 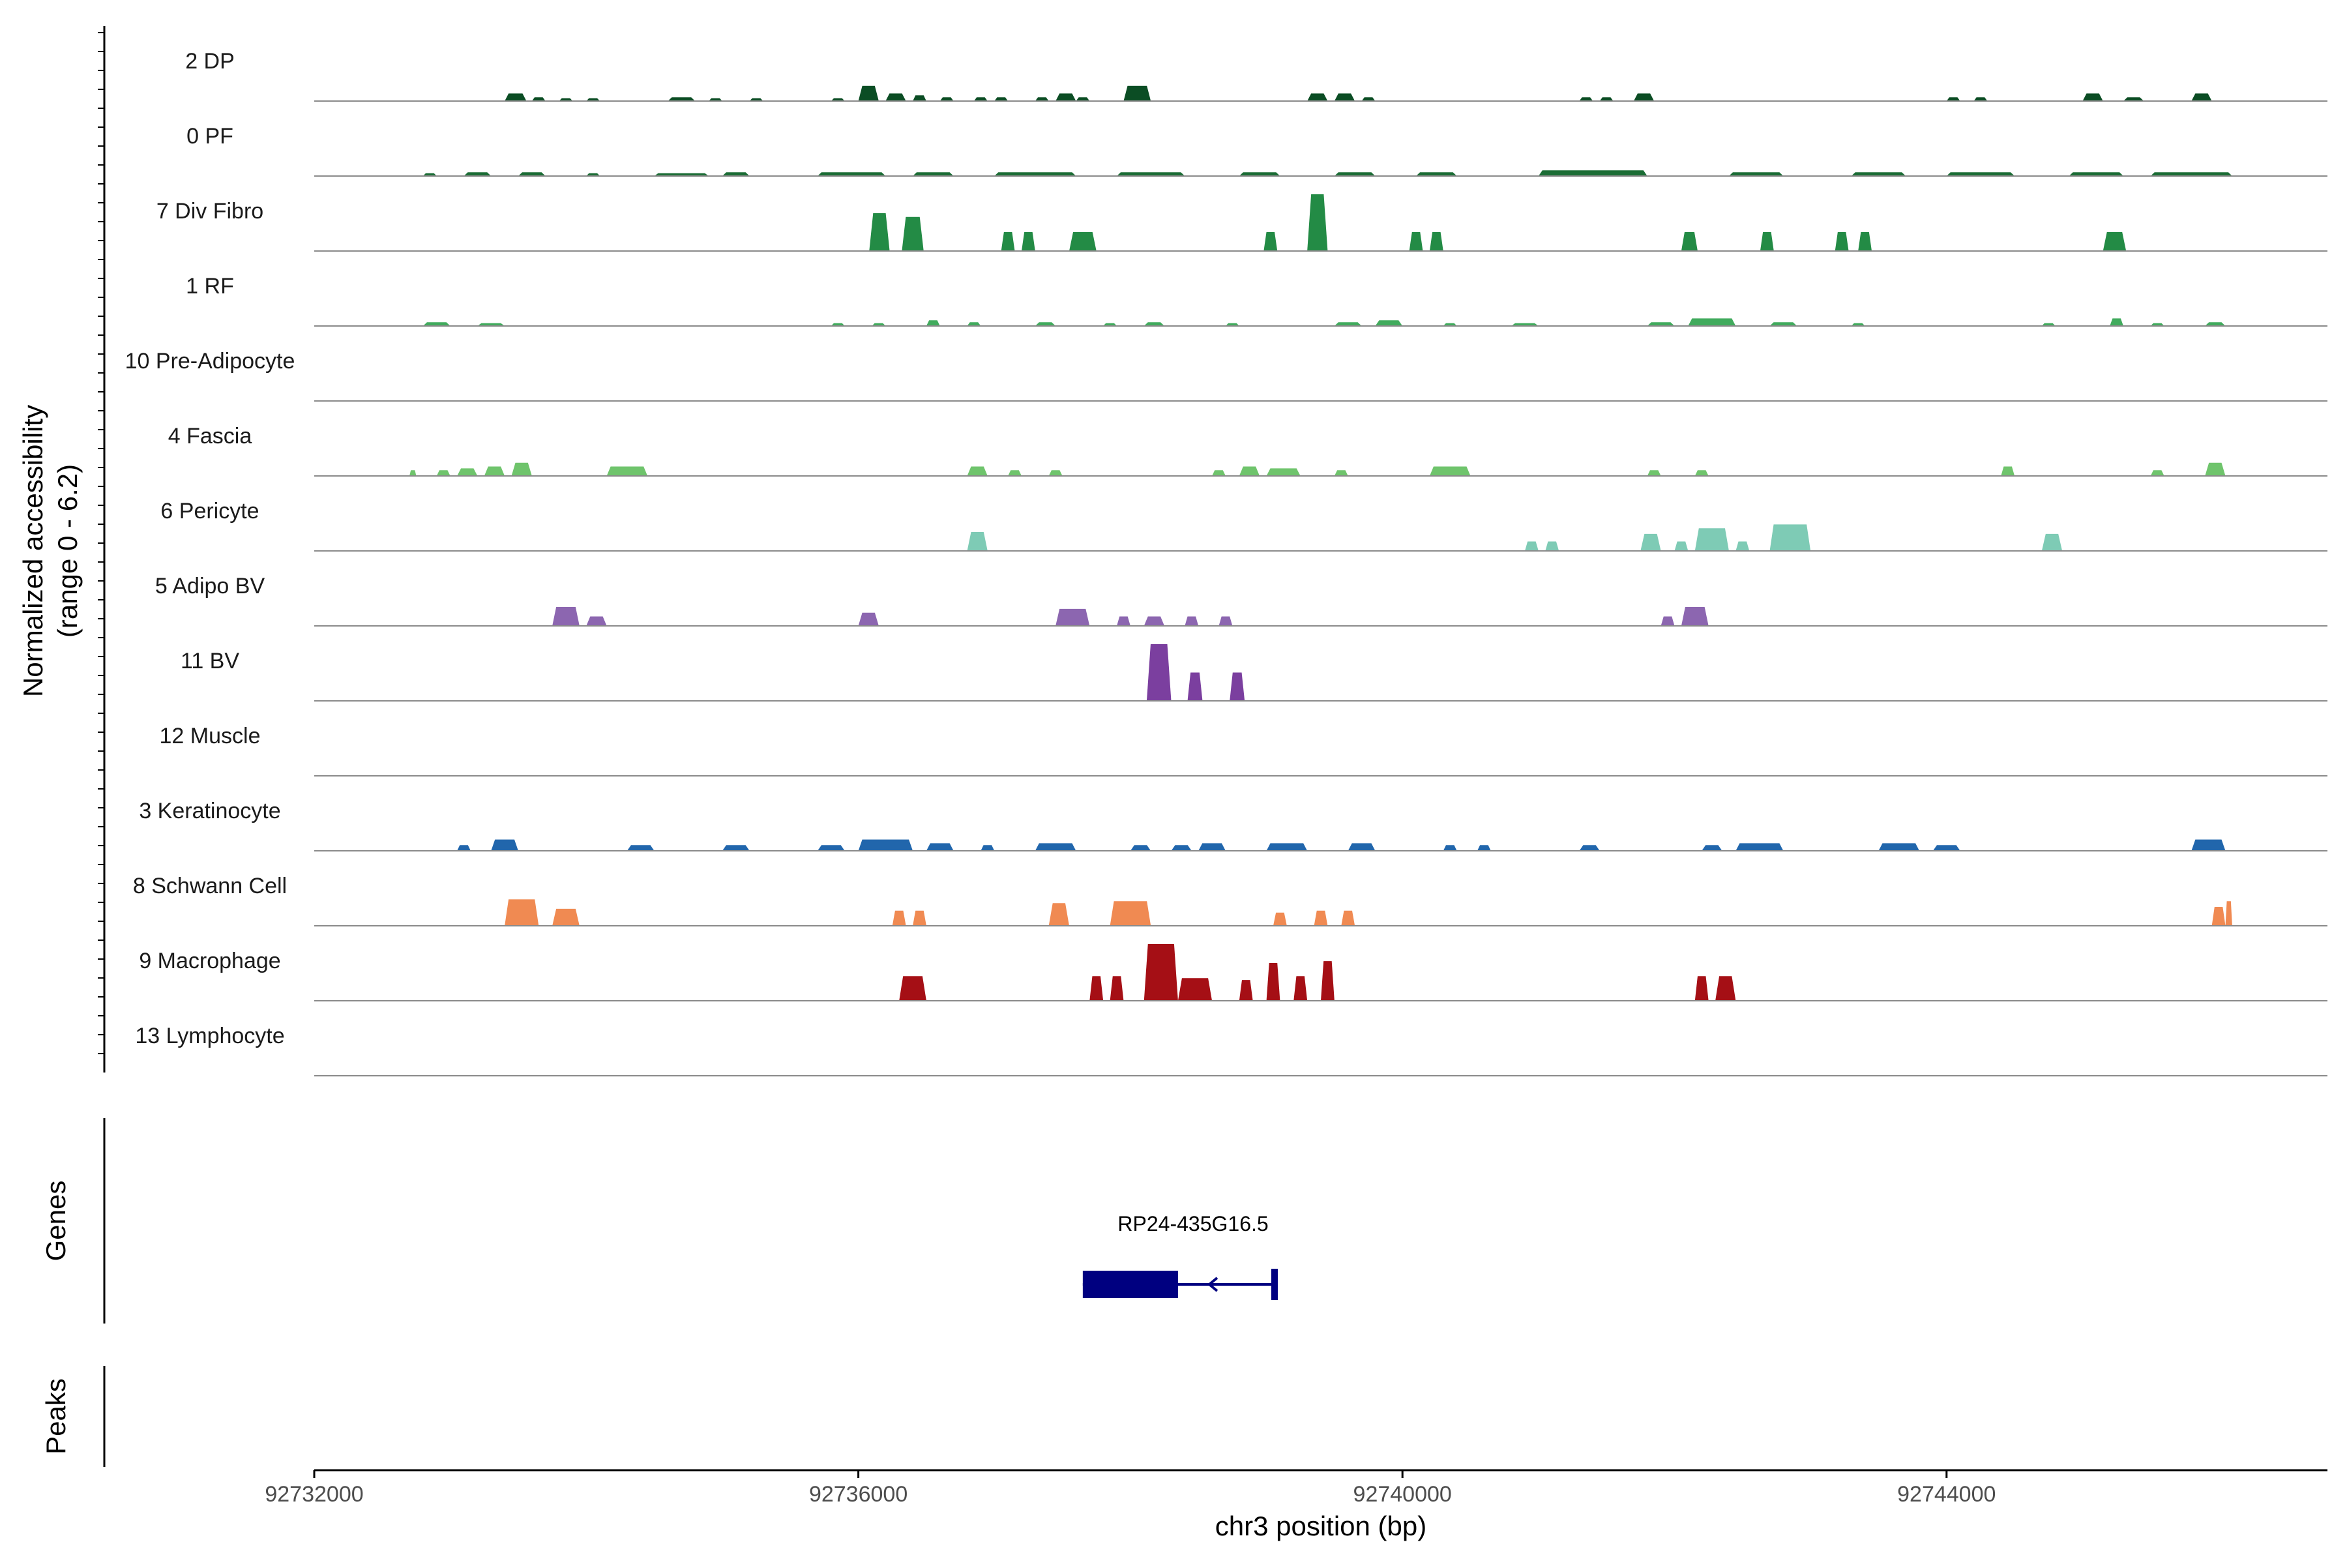 I want to click on track-9: 12 Muscle, so click(x=1243, y=750).